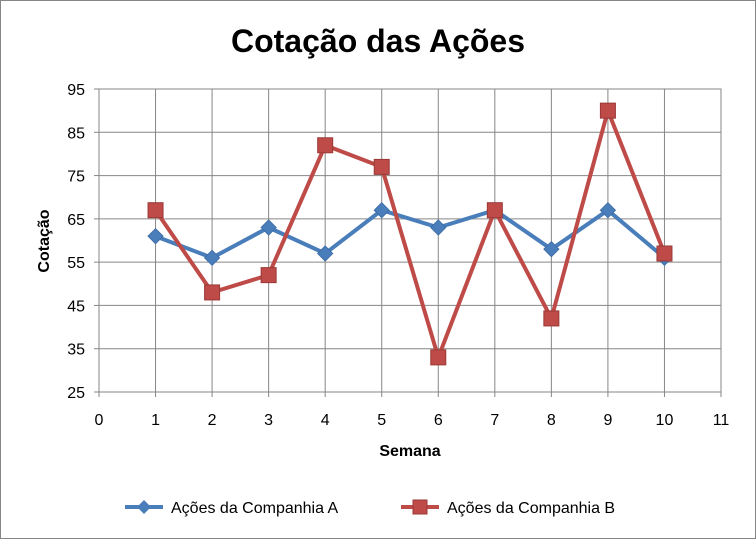 The width and height of the screenshot is (756, 539). Describe the element at coordinates (255, 508) in the screenshot. I see `legend-label-a: Ações da Companhia A` at that location.